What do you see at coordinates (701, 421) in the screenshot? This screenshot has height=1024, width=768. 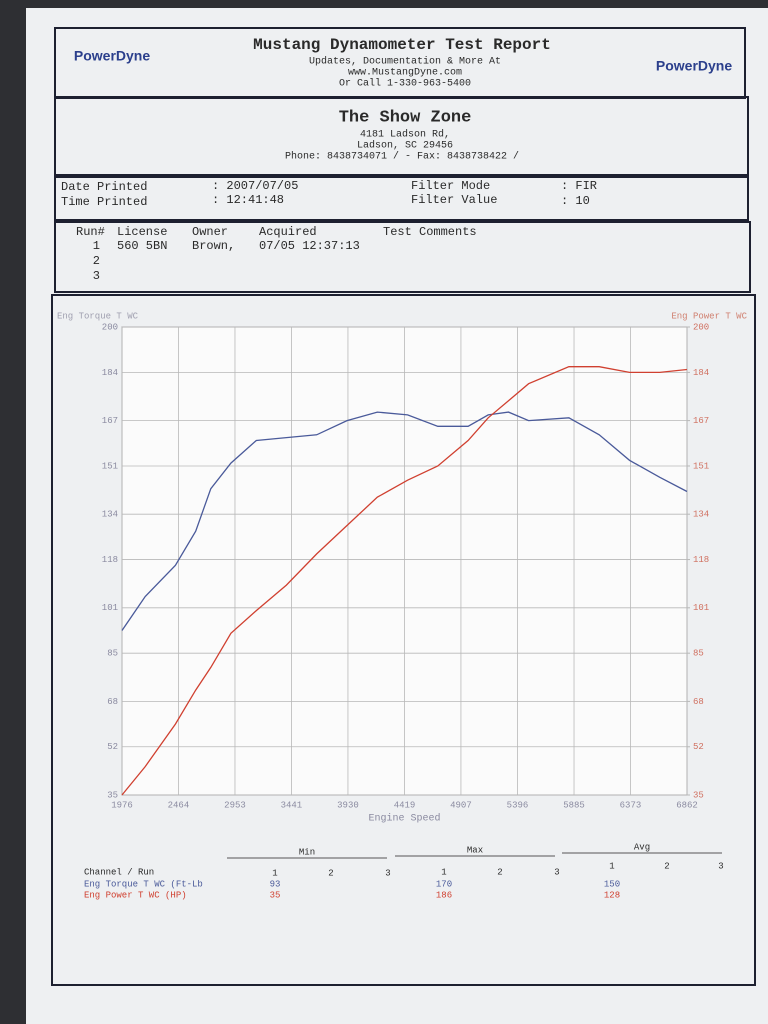 I see `y2-tick-label: 167` at bounding box center [701, 421].